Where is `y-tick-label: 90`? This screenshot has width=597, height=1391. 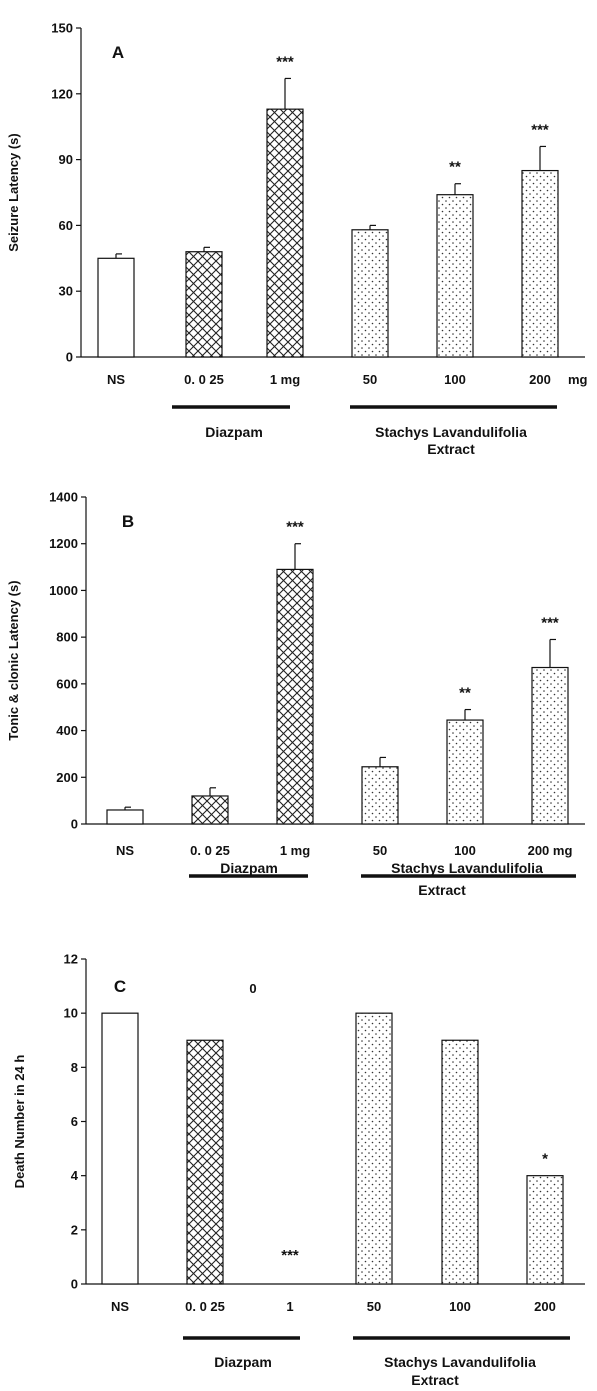 y-tick-label: 90 is located at coordinates (66, 159).